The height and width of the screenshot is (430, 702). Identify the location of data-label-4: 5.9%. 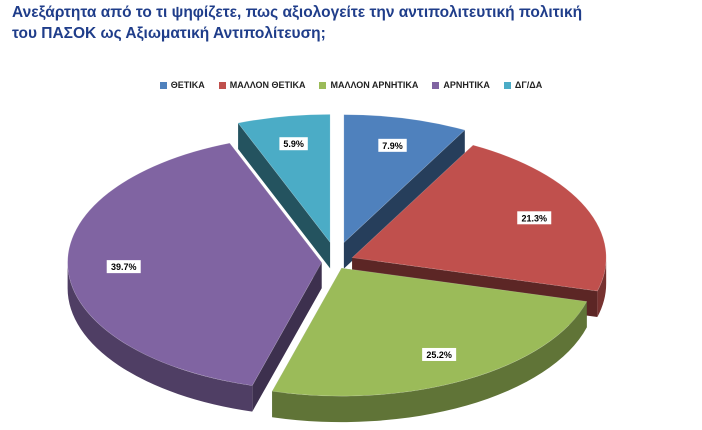
(293, 144).